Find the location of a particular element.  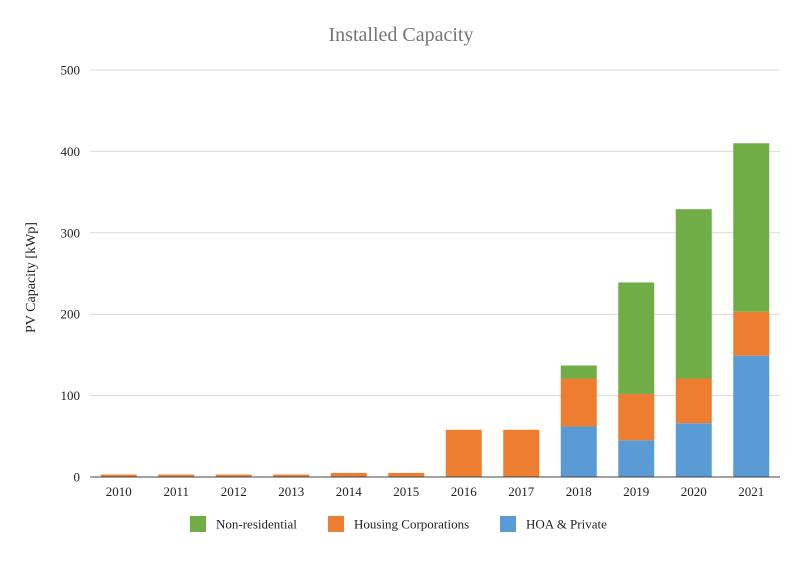

bar-segment-housing-corporations-2016 is located at coordinates (463, 453).